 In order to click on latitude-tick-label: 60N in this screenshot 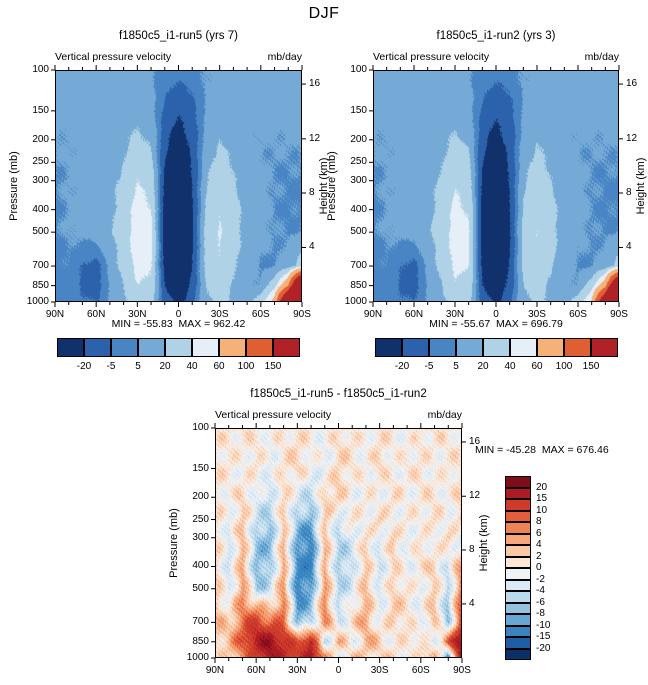, I will do `click(414, 314)`.